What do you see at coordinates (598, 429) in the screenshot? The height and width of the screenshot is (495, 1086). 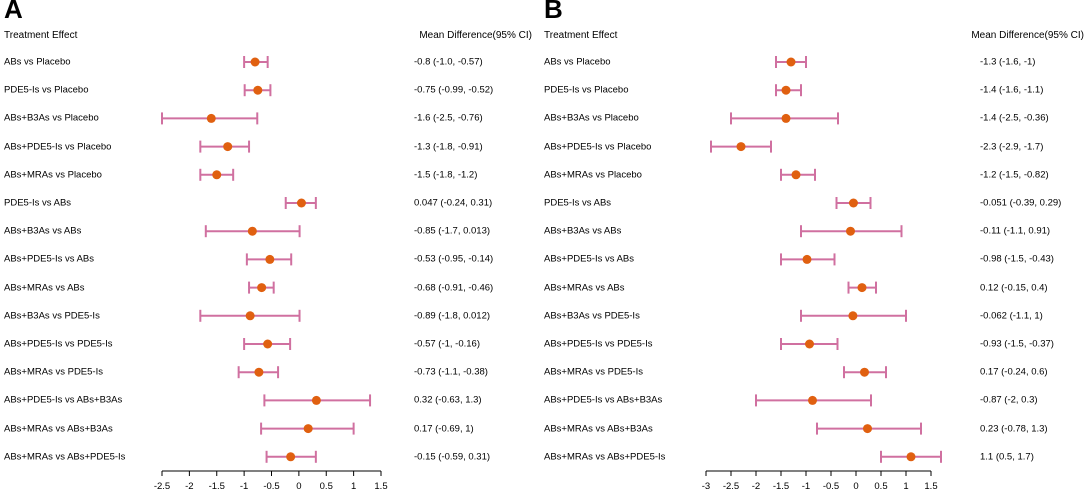 I see `row-label-b-13: ABs+MRAs vs ABs+B3As` at bounding box center [598, 429].